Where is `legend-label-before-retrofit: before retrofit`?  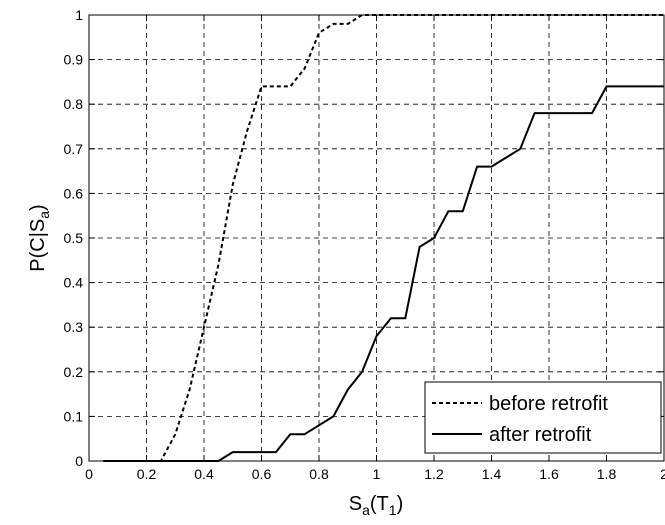
legend-label-before-retrofit: before retrofit is located at coordinates (548, 404).